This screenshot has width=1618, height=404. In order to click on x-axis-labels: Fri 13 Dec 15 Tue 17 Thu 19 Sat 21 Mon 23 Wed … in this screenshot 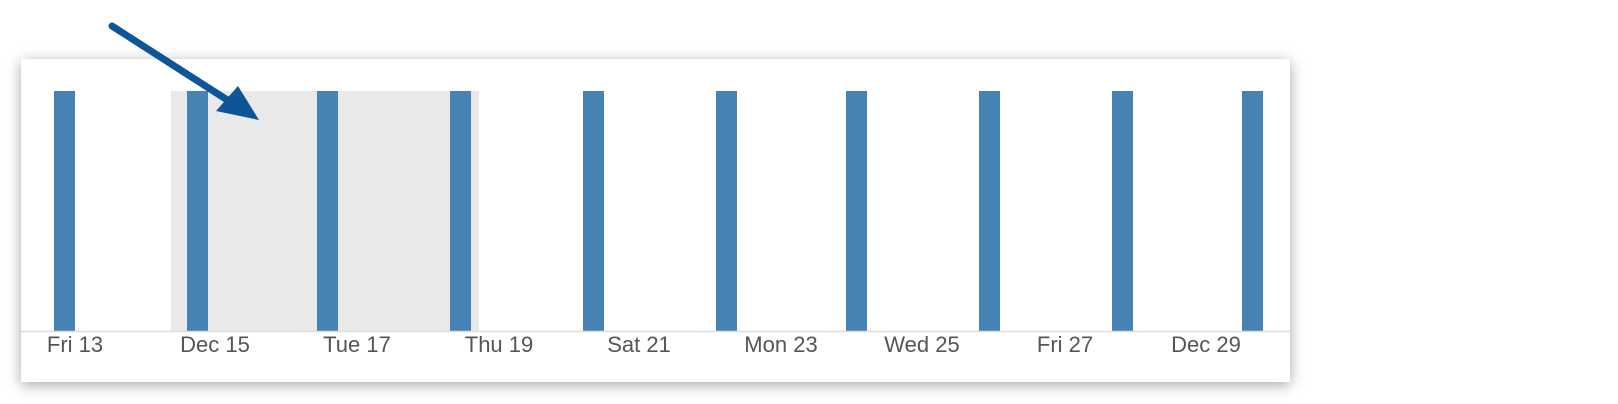, I will do `click(644, 344)`.